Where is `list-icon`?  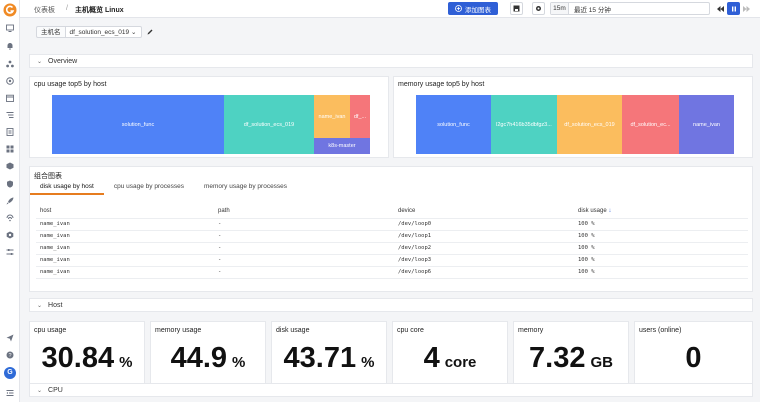
list-icon is located at coordinates (10, 115).